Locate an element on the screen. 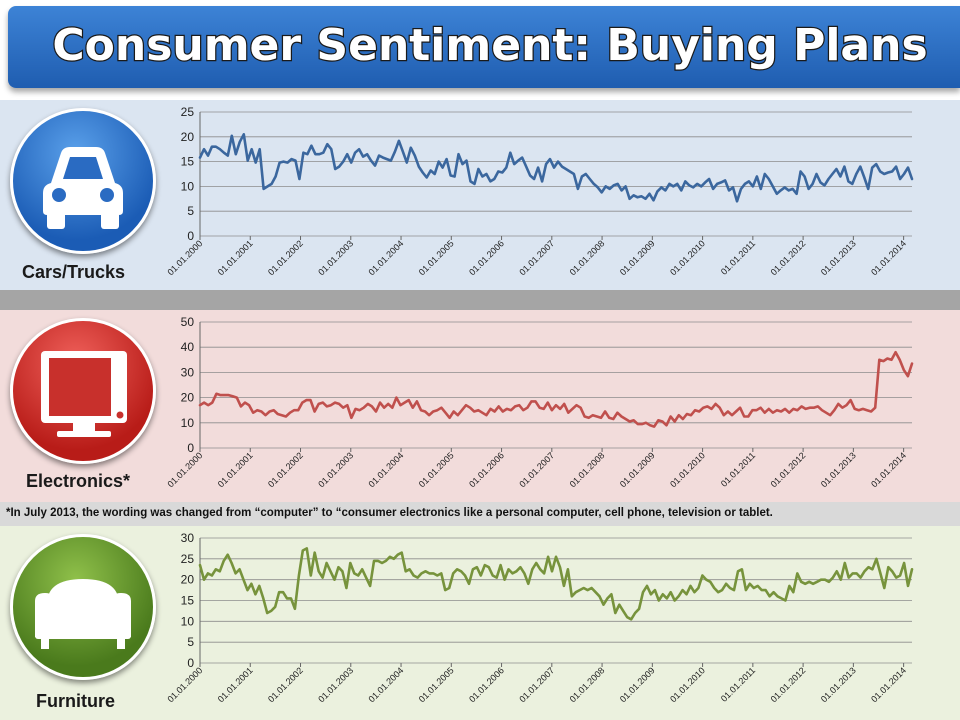  title-band: Consumer Sentiment: Buying Plans is located at coordinates (480, 50).